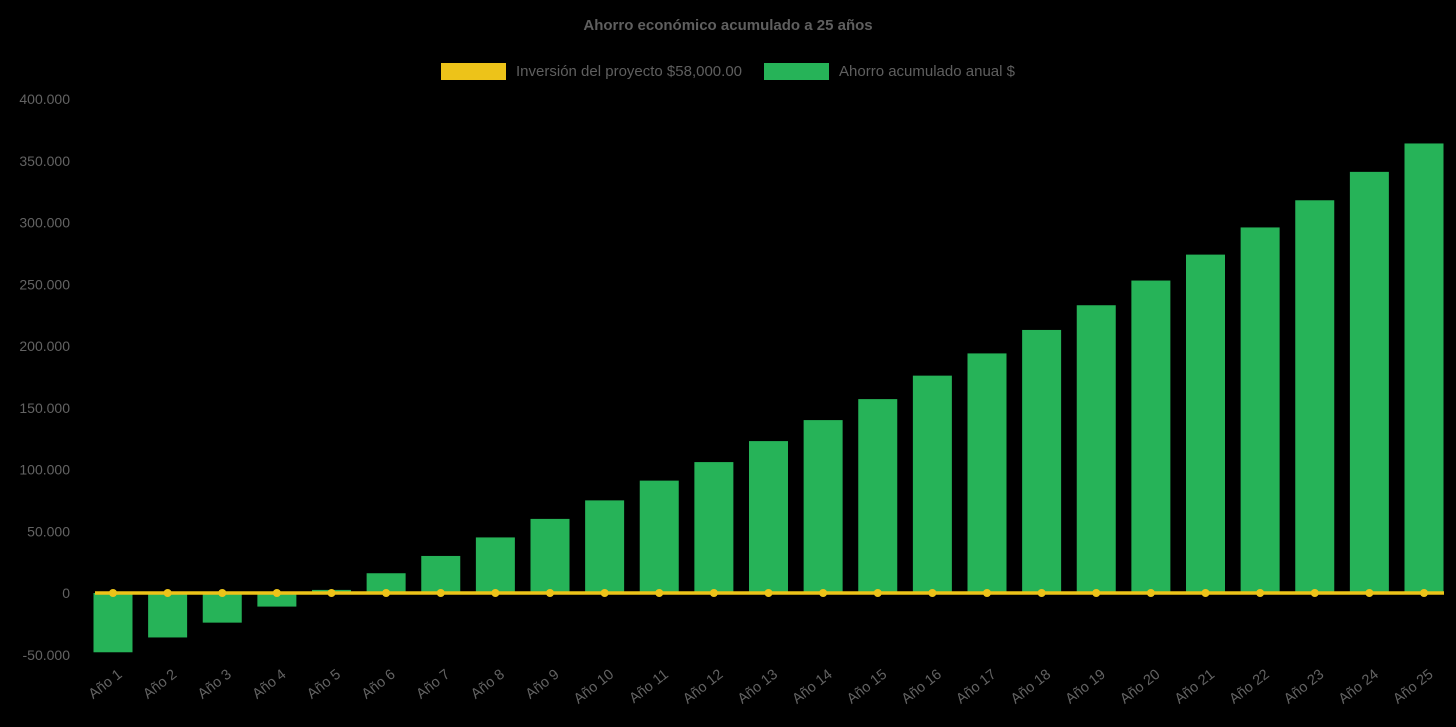 This screenshot has height=727, width=1456. Describe the element at coordinates (927, 71) in the screenshot. I see `legend-label-savings: Ahorro acumulado anual $` at that location.